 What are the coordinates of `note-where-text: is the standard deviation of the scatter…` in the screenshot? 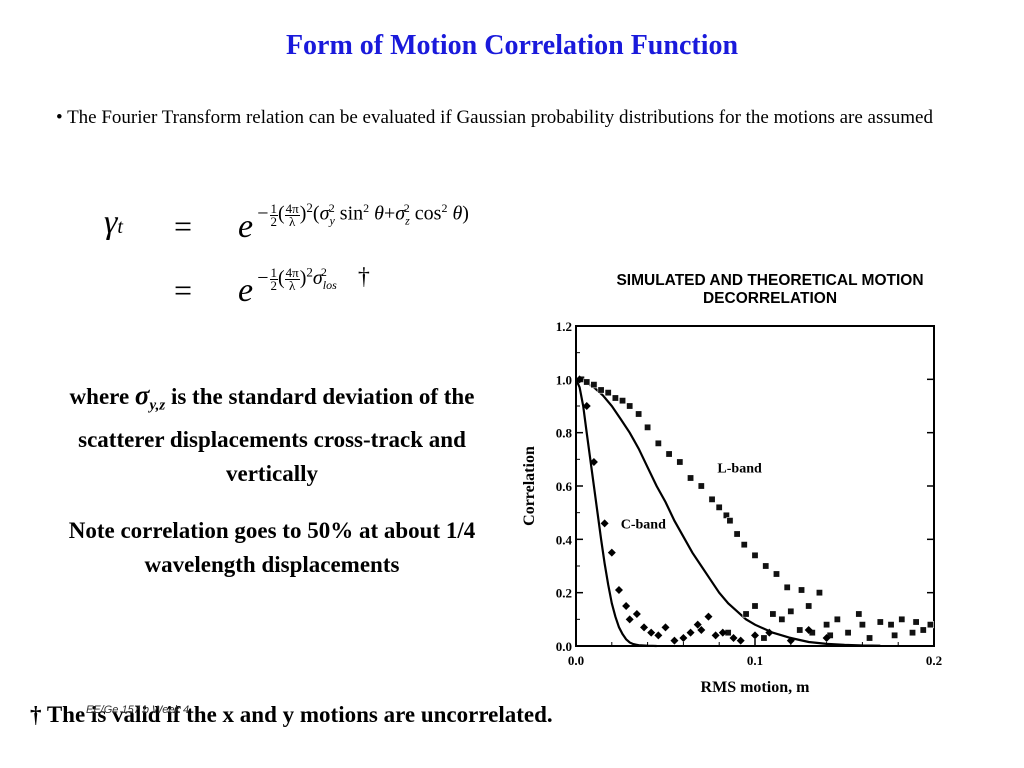 It's located at (276, 435).